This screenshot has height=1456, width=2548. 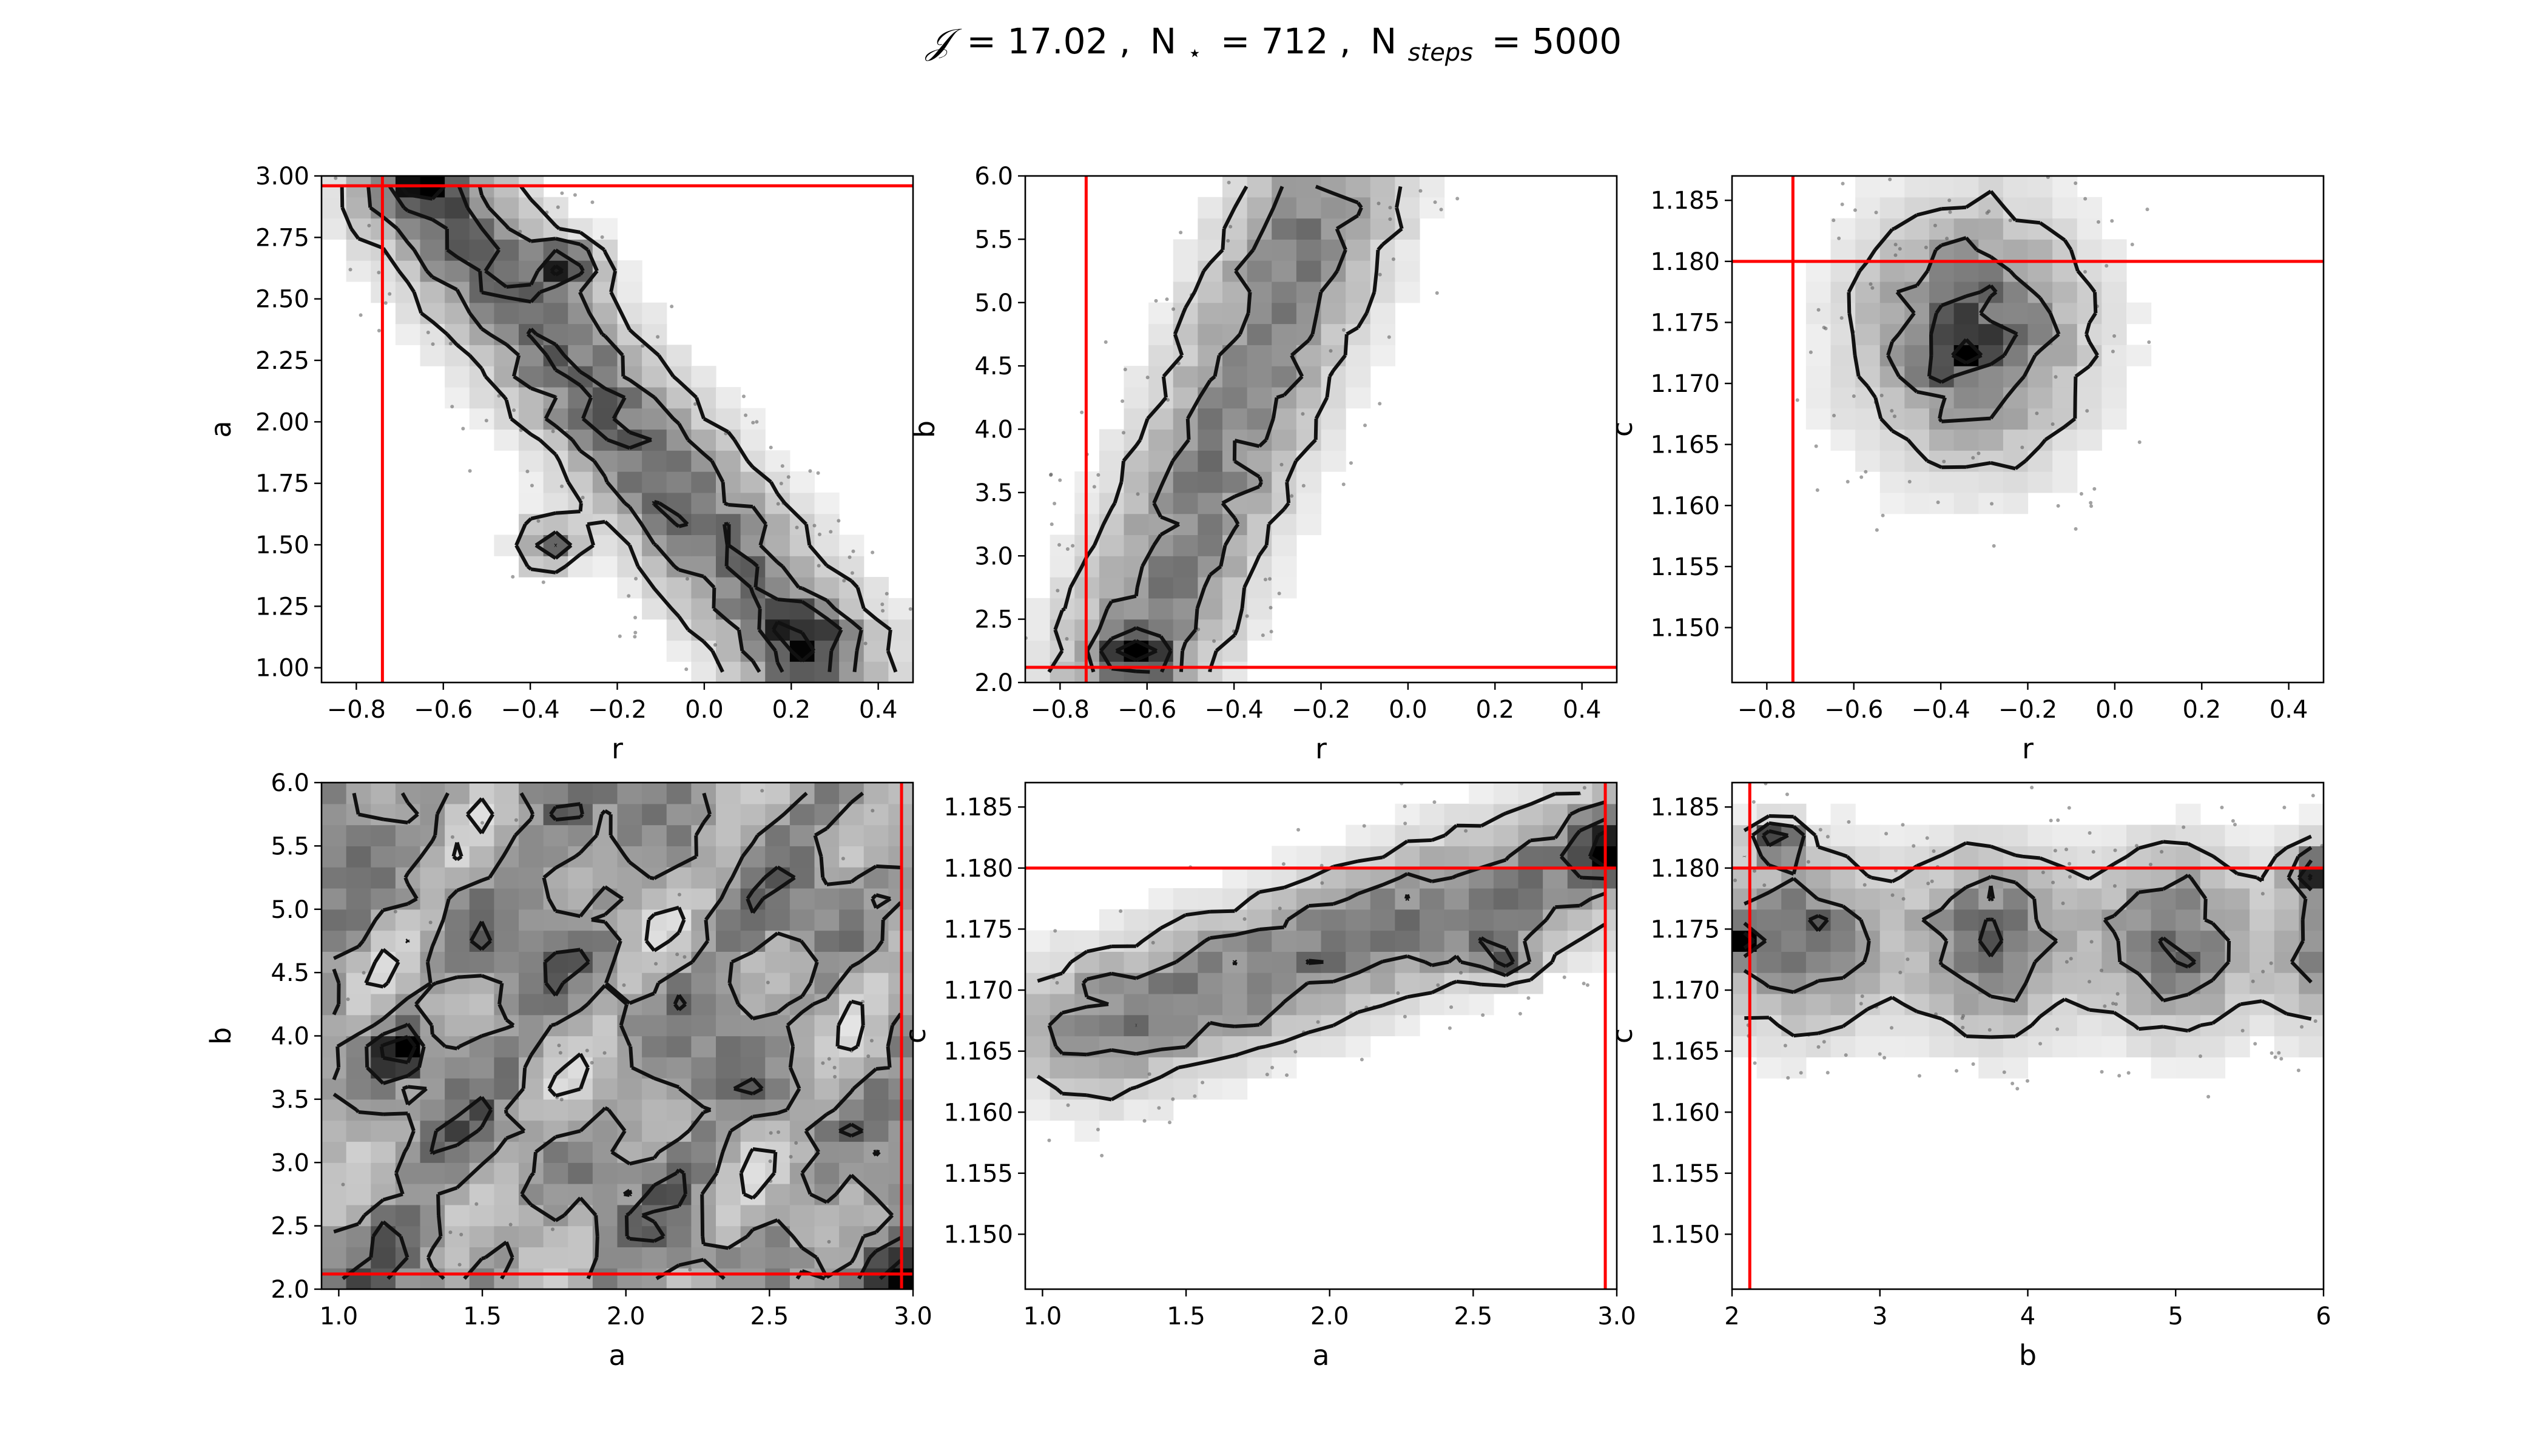 What do you see at coordinates (619, 429) in the screenshot?
I see `contour-line` at bounding box center [619, 429].